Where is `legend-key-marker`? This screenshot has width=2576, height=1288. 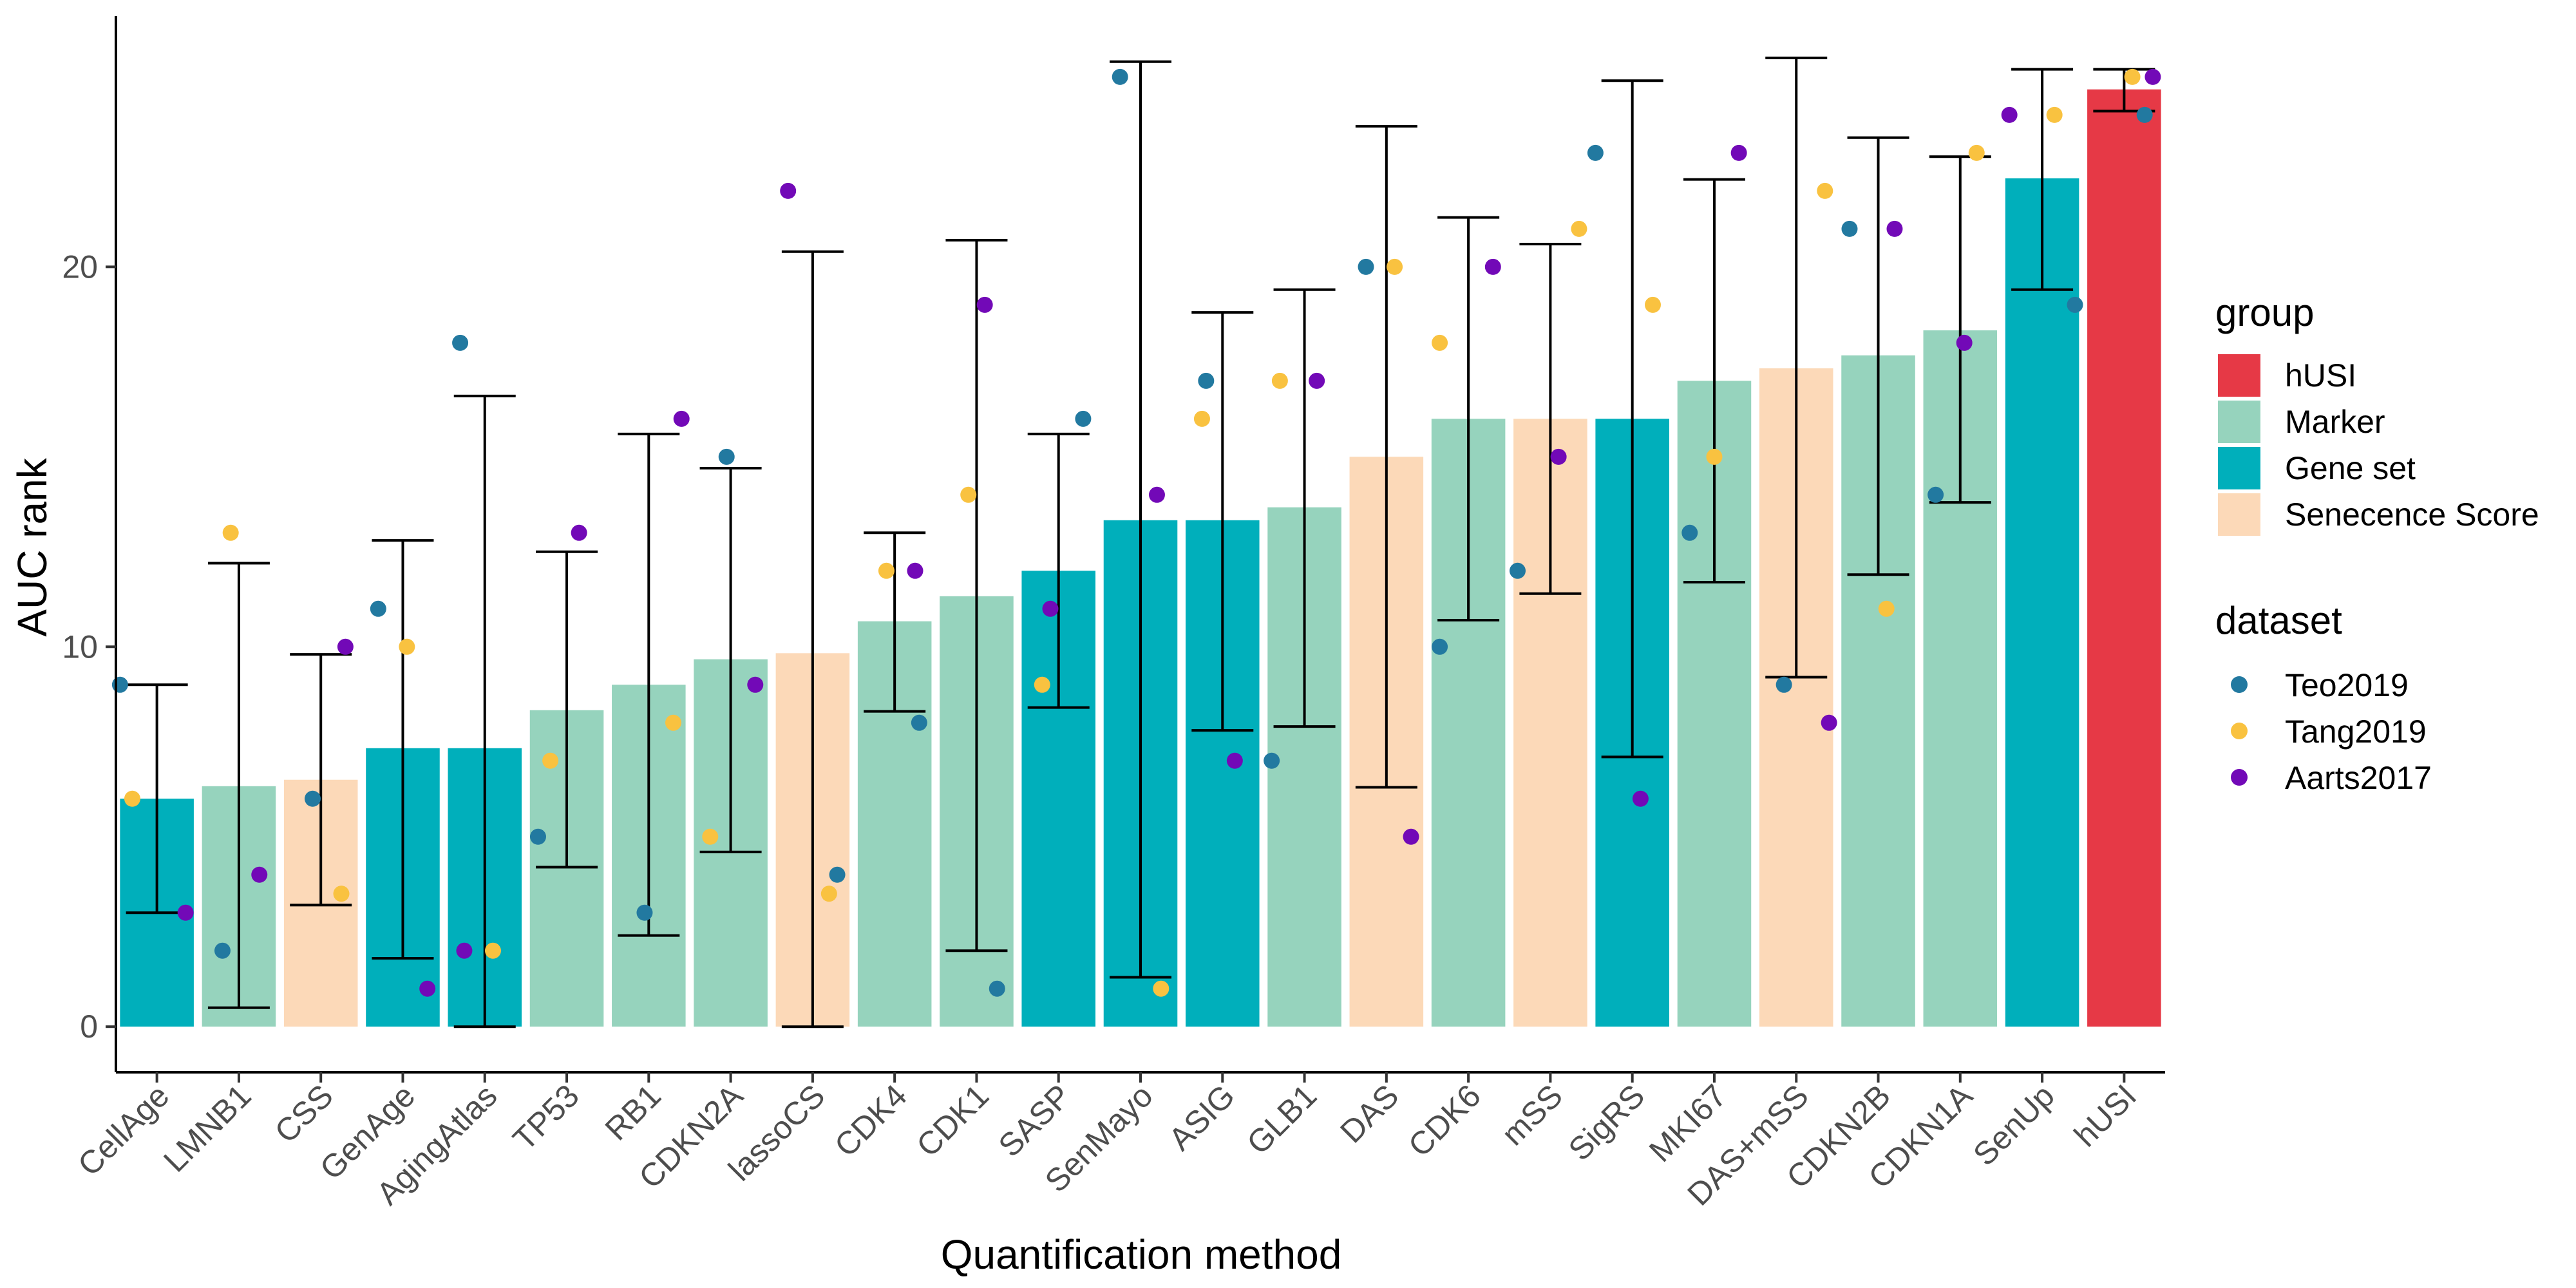 legend-key-marker is located at coordinates (2239, 422).